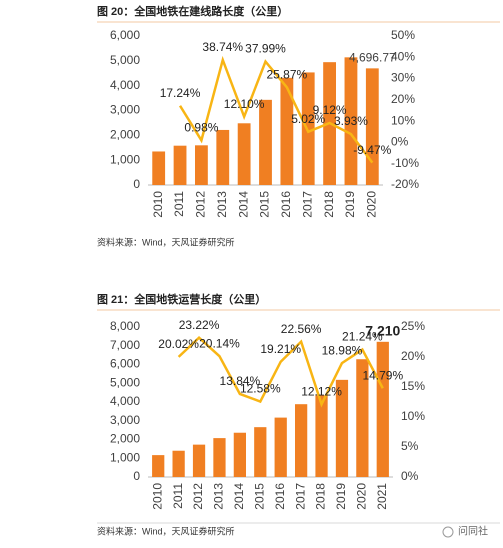 The width and height of the screenshot is (503, 548). Describe the element at coordinates (405, 163) in the screenshot. I see `y2-tick-label: -10%` at that location.